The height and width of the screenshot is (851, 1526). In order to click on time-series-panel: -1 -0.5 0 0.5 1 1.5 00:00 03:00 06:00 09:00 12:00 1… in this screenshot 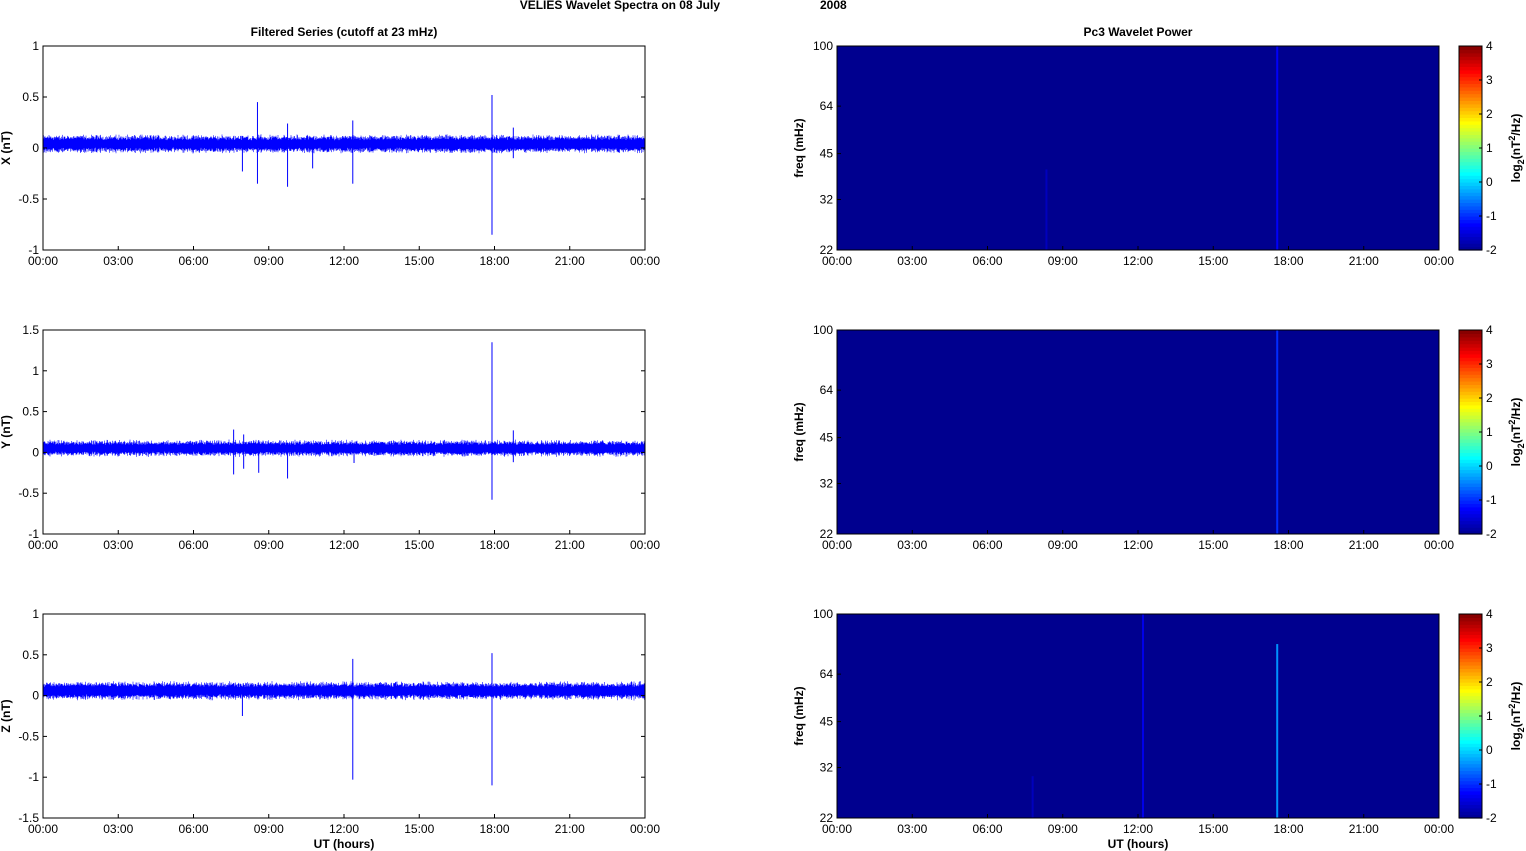, I will do `click(330, 437)`.